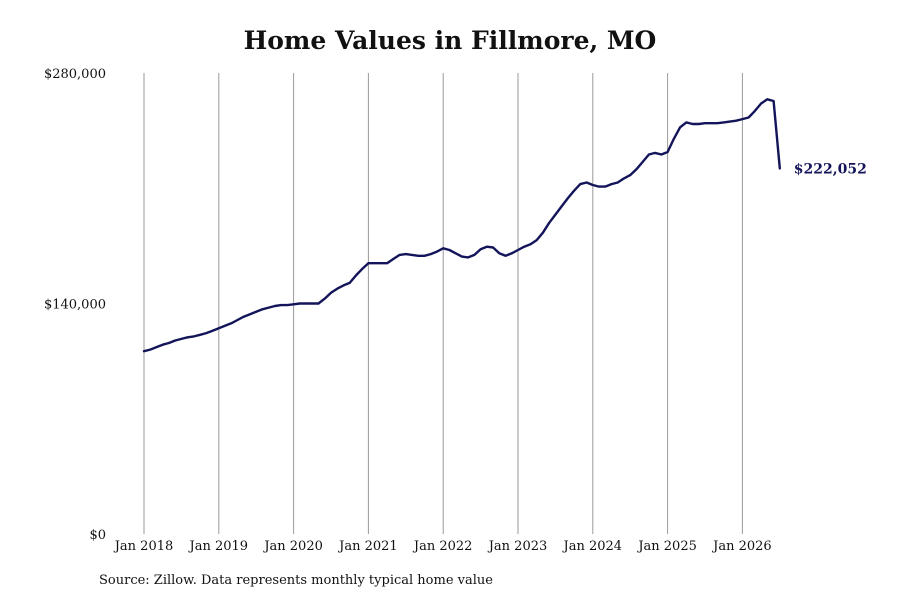 This screenshot has width=900, height=600. Describe the element at coordinates (218, 546) in the screenshot. I see `x-tick-label: Jan 2019` at that location.